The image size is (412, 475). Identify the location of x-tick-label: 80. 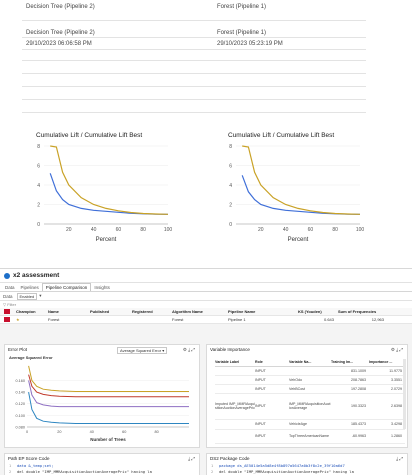
(335, 230).